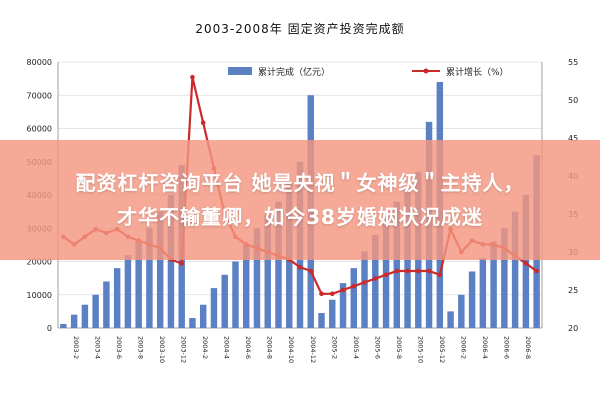 The image size is (600, 400). What do you see at coordinates (39, 262) in the screenshot?
I see `y-left-tick-label: 20000` at bounding box center [39, 262].